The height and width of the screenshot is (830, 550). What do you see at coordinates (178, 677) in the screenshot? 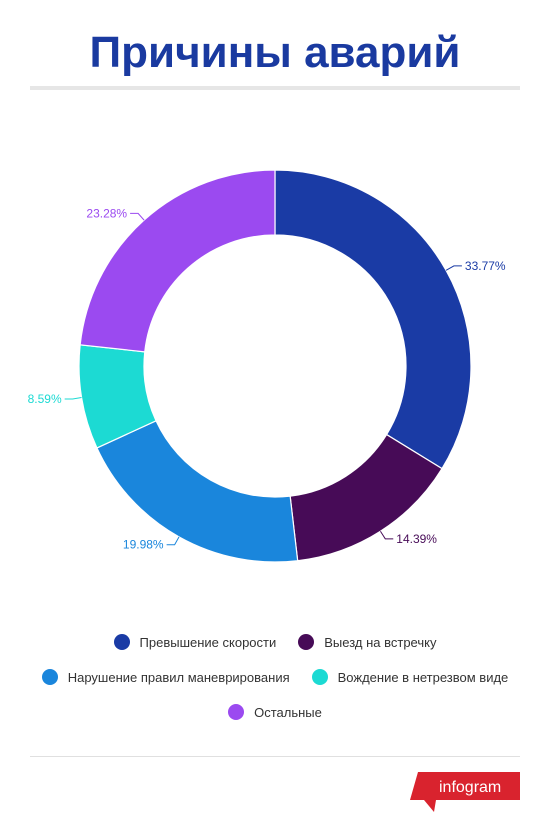
I see `legend-label: Нарушение правил маневрирования` at bounding box center [178, 677].